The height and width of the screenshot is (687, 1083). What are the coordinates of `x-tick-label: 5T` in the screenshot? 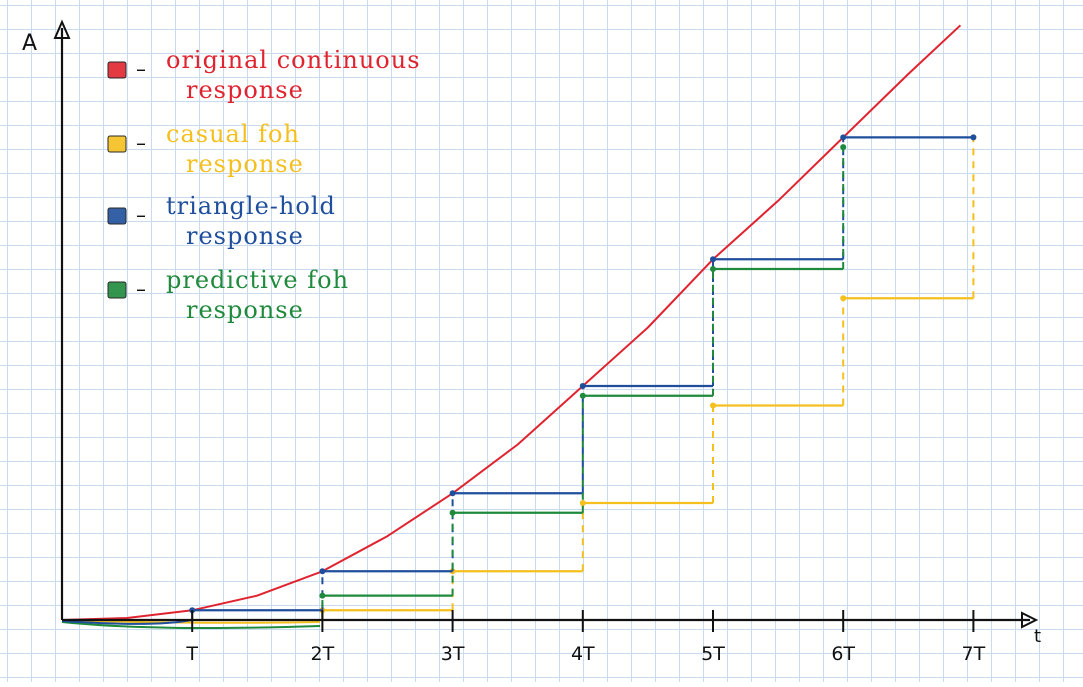 It's located at (713, 654).